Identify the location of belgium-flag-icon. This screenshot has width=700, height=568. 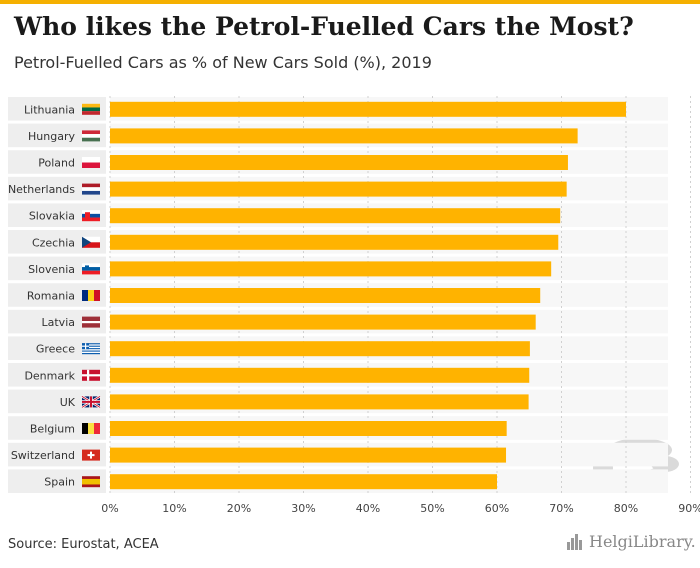
(91, 428).